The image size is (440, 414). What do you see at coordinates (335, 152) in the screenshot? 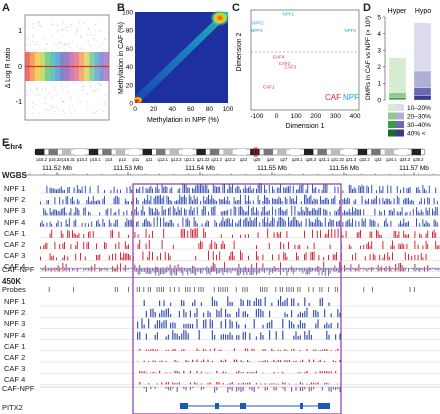
I see `ideogram-band` at bounding box center [335, 152].